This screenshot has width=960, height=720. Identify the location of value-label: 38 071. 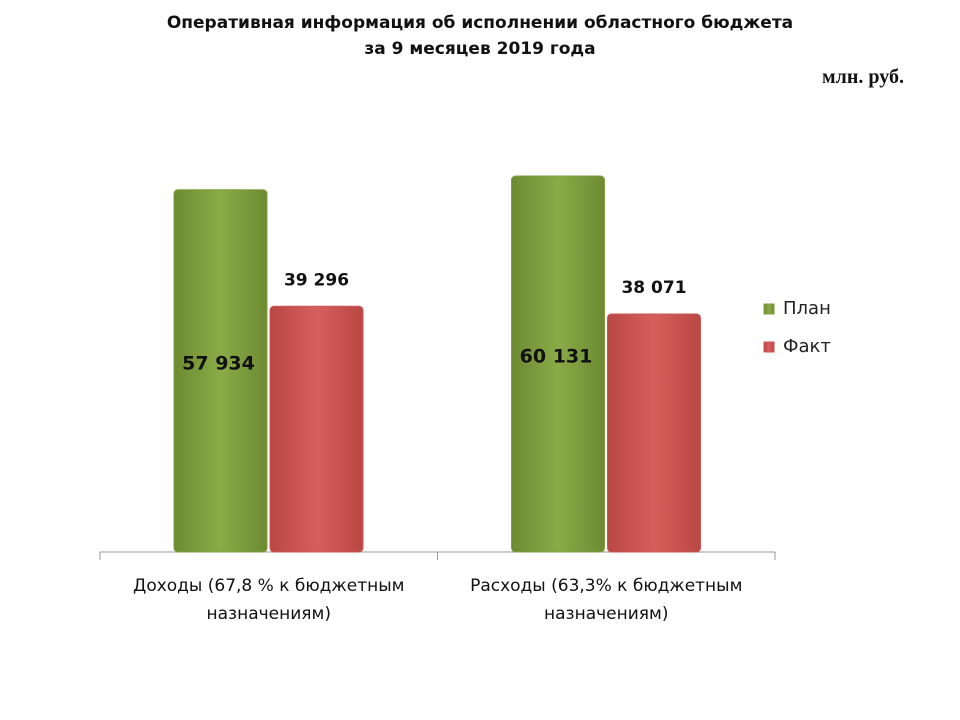
(653, 288).